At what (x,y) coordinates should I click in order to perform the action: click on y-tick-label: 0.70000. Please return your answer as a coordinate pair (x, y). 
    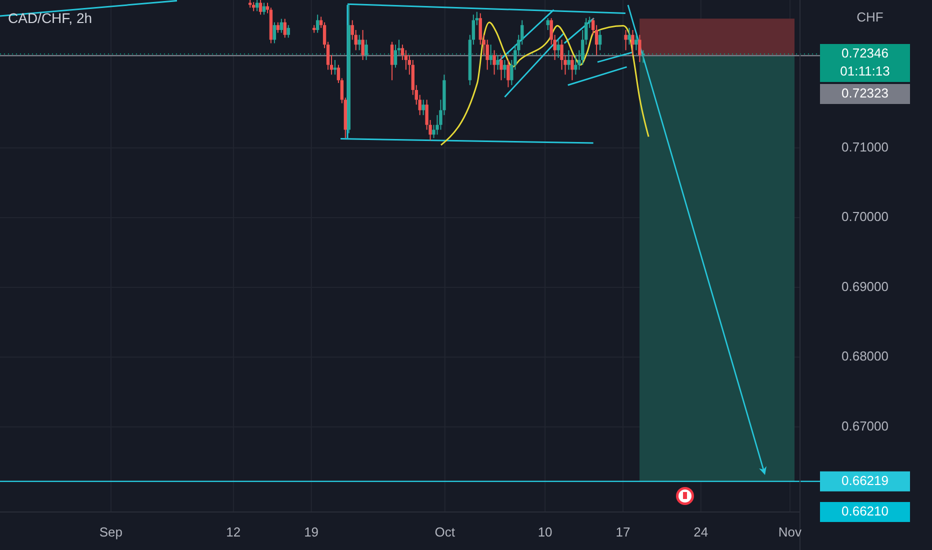
    Looking at the image, I should click on (865, 216).